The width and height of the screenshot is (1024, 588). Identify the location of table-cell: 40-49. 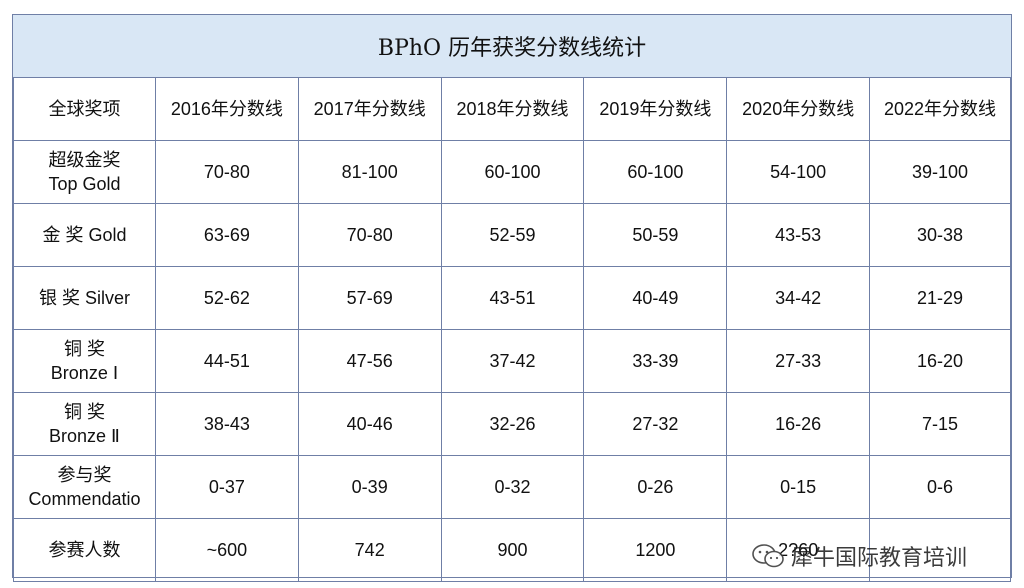
(655, 298).